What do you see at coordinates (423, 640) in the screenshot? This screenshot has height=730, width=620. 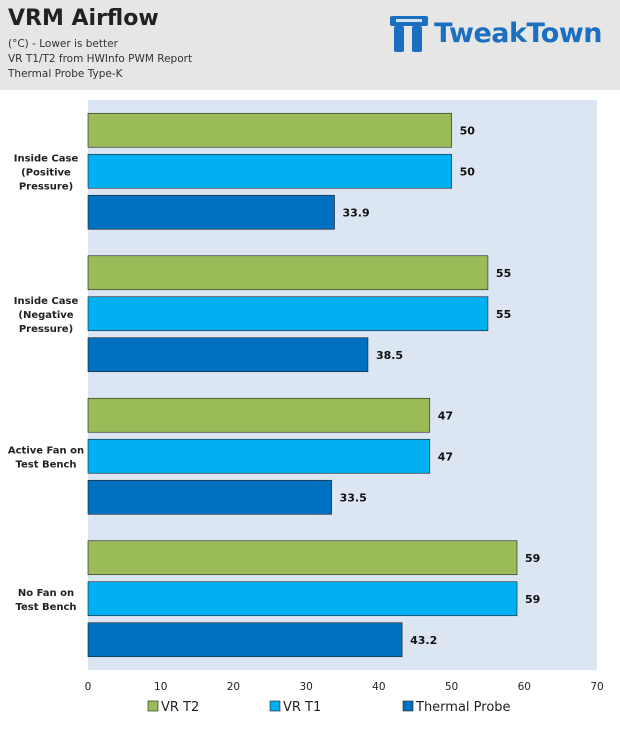 I see `value-label: 43.2` at bounding box center [423, 640].